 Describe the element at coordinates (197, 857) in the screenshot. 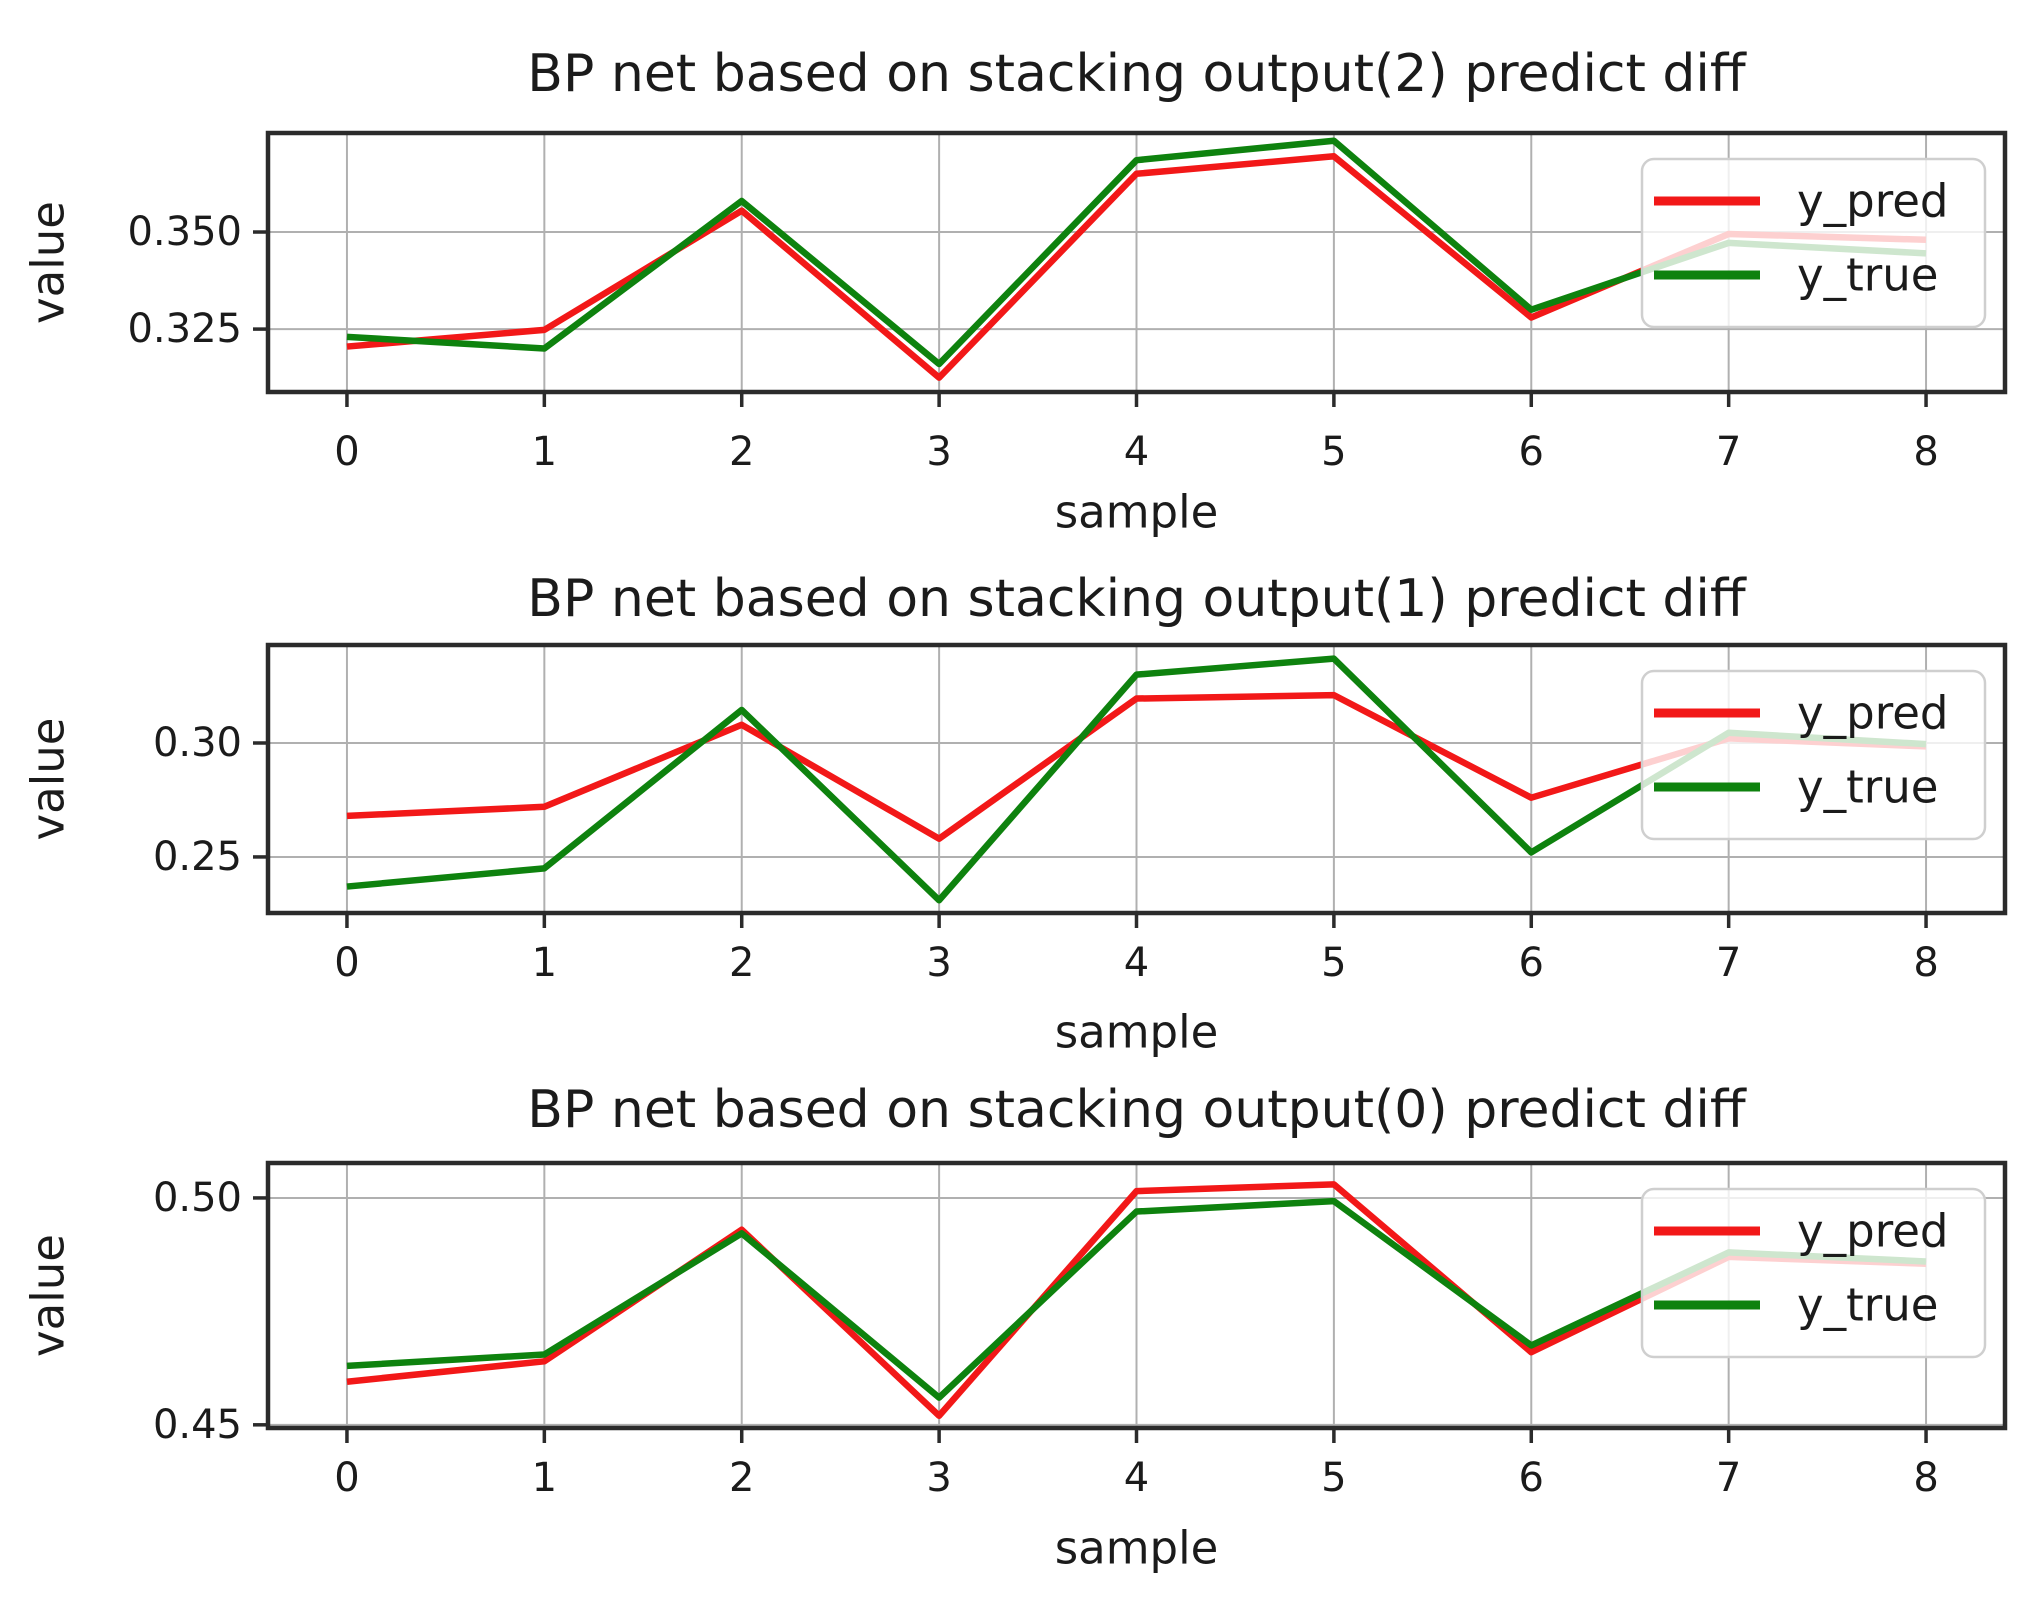

I see `y-axis-tick-label: 0.25` at that location.